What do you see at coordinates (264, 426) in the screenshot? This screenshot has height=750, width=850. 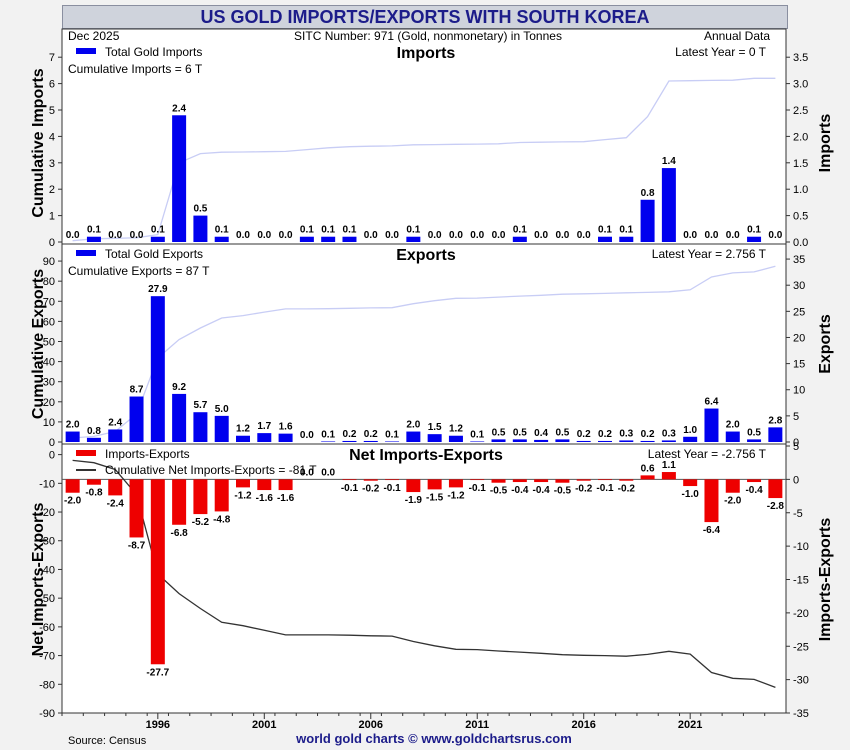 I see `data-label: 1.7` at bounding box center [264, 426].